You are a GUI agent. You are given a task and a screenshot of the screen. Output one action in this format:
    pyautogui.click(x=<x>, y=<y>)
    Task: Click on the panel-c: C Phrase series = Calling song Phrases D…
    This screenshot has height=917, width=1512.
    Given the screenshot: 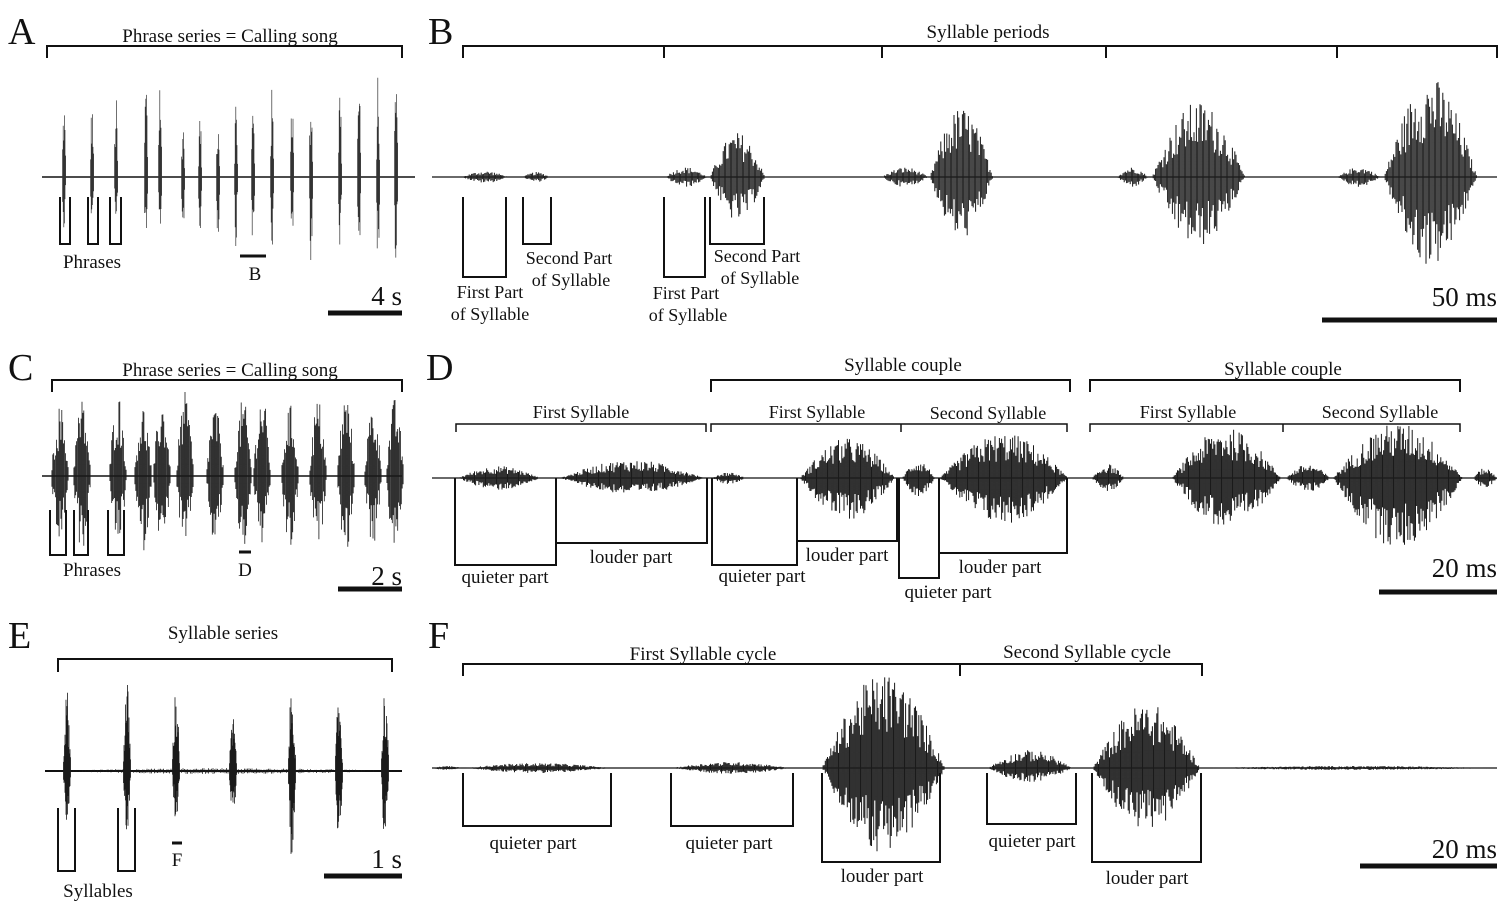 What is the action you would take?
    pyautogui.click(x=206, y=469)
    